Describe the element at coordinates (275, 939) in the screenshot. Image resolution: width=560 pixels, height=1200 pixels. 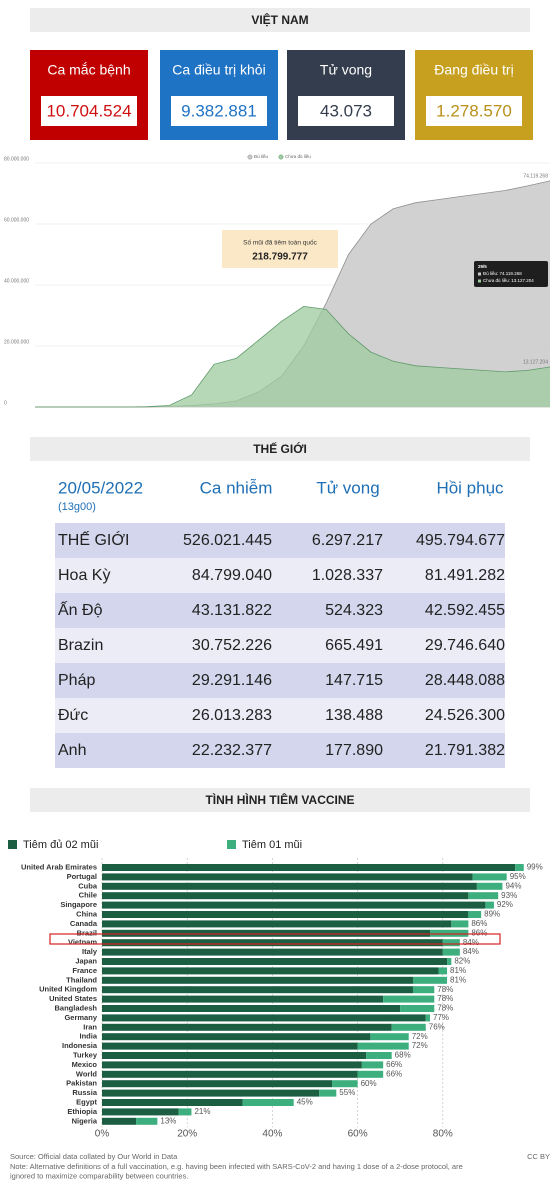
I see `highlight-box` at that location.